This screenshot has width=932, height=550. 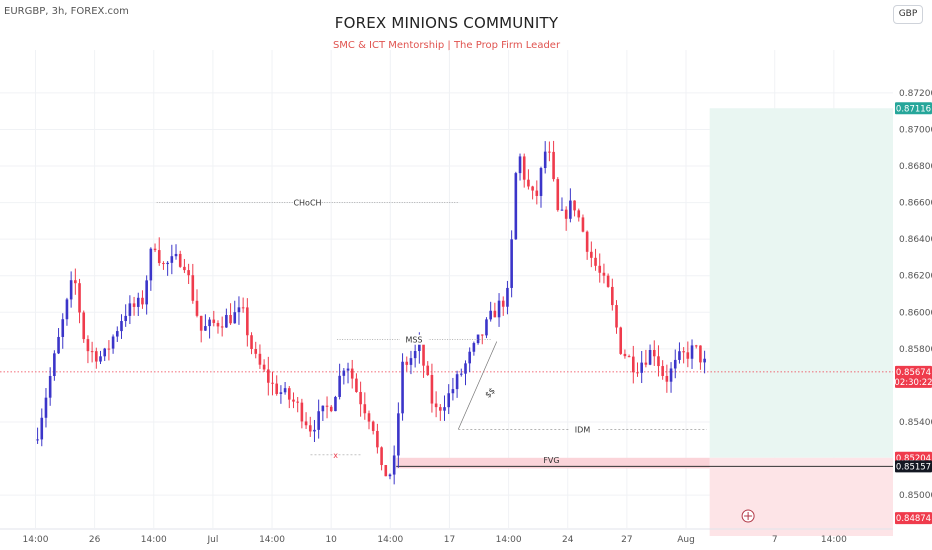 I want to click on fvg-label: FVG, so click(x=551, y=460).